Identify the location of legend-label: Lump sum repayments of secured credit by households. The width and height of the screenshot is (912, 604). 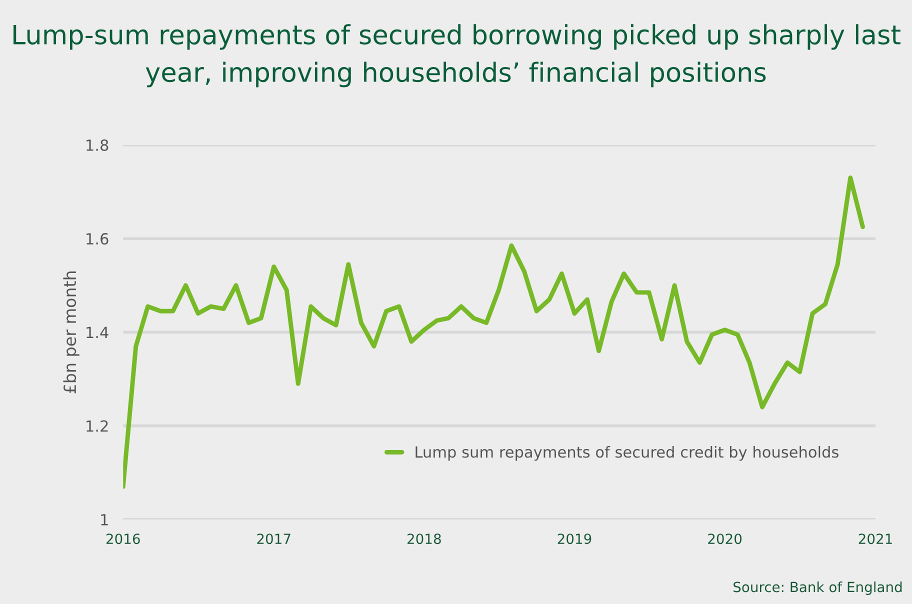
(627, 453).